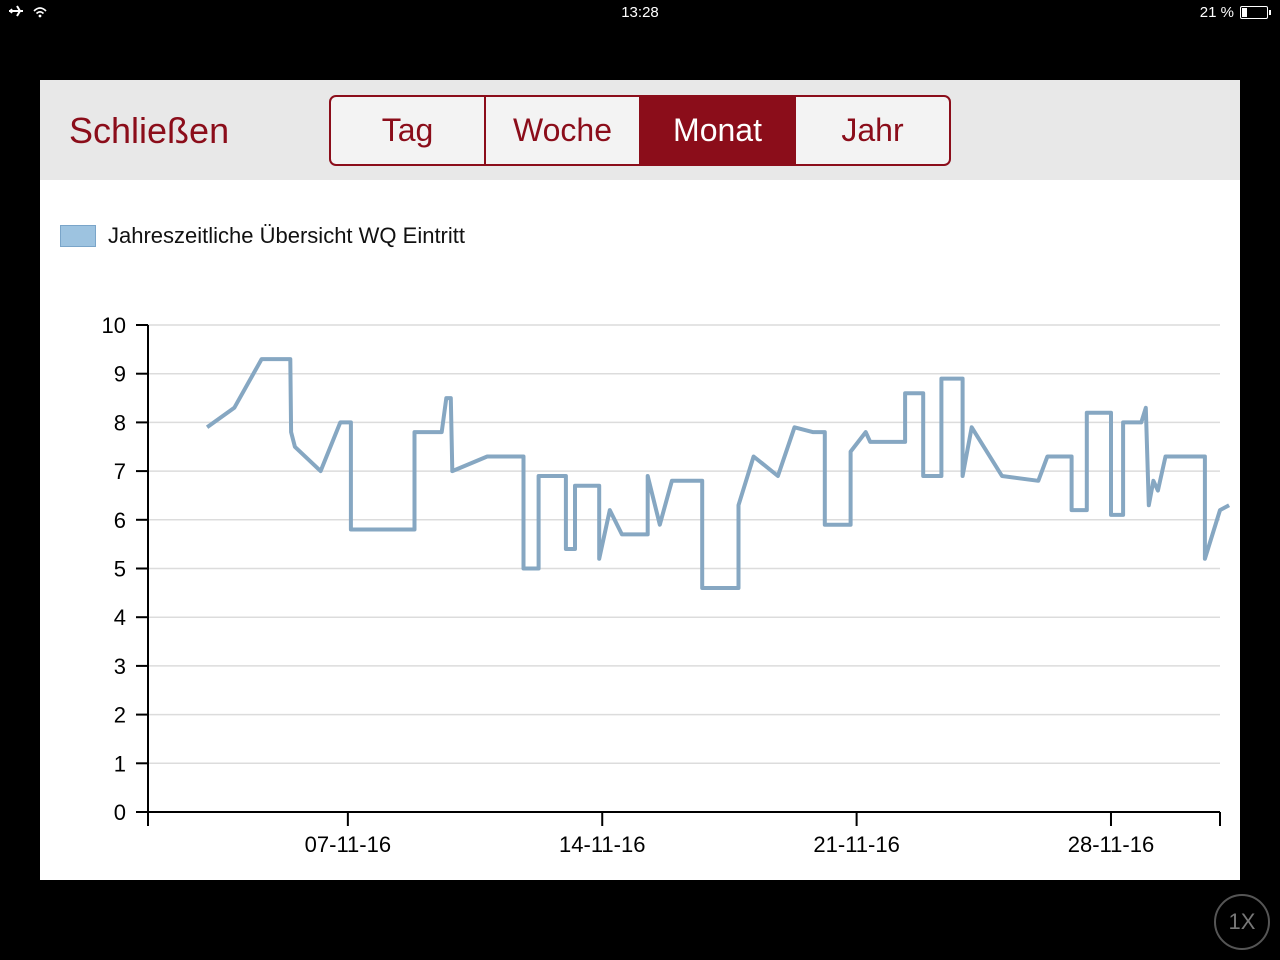  I want to click on chart-legend: Jahreszeitliche Übersicht WQ Eintritt, so click(262, 236).